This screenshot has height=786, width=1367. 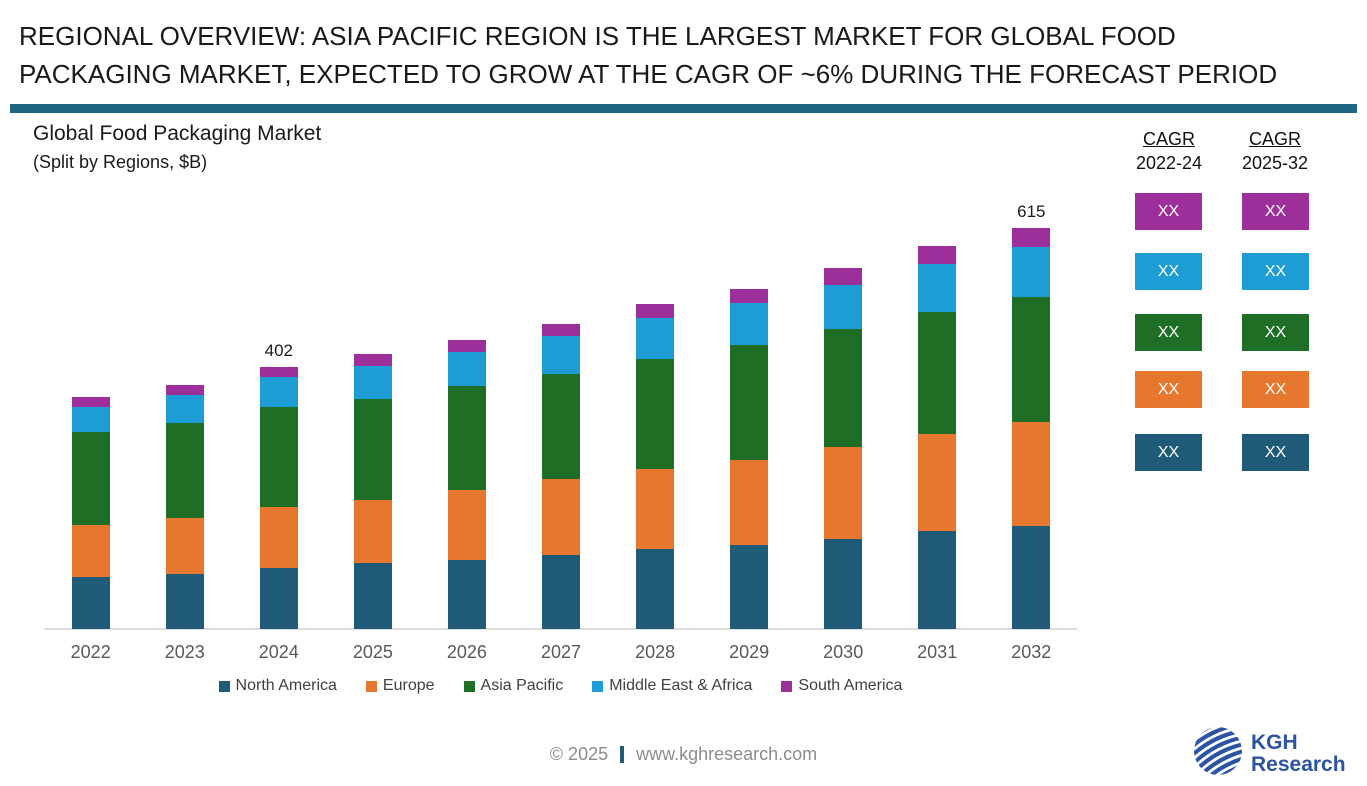 What do you see at coordinates (90, 402) in the screenshot?
I see `bar-segment-south-america-2022` at bounding box center [90, 402].